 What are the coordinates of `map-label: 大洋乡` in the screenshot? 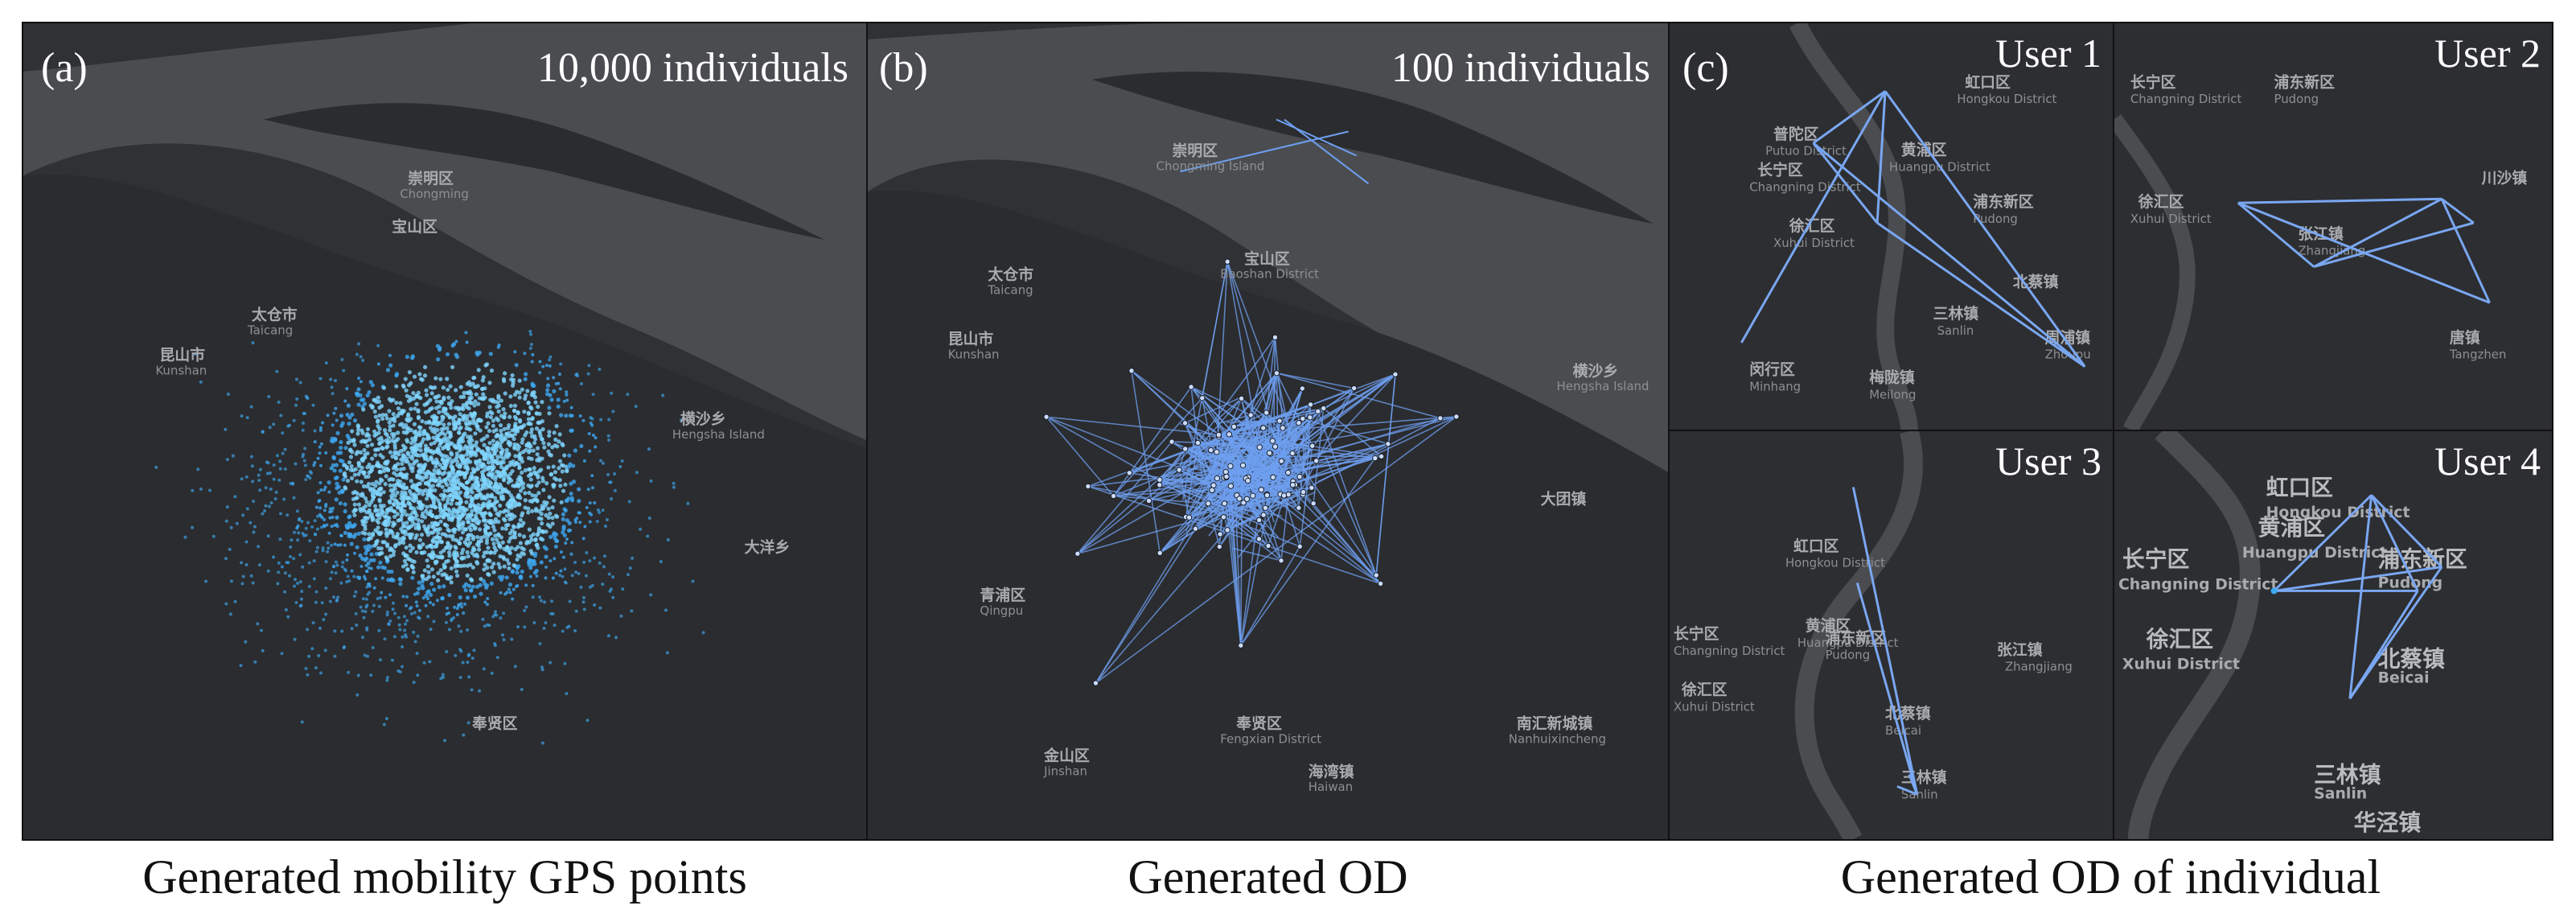 It's located at (768, 546).